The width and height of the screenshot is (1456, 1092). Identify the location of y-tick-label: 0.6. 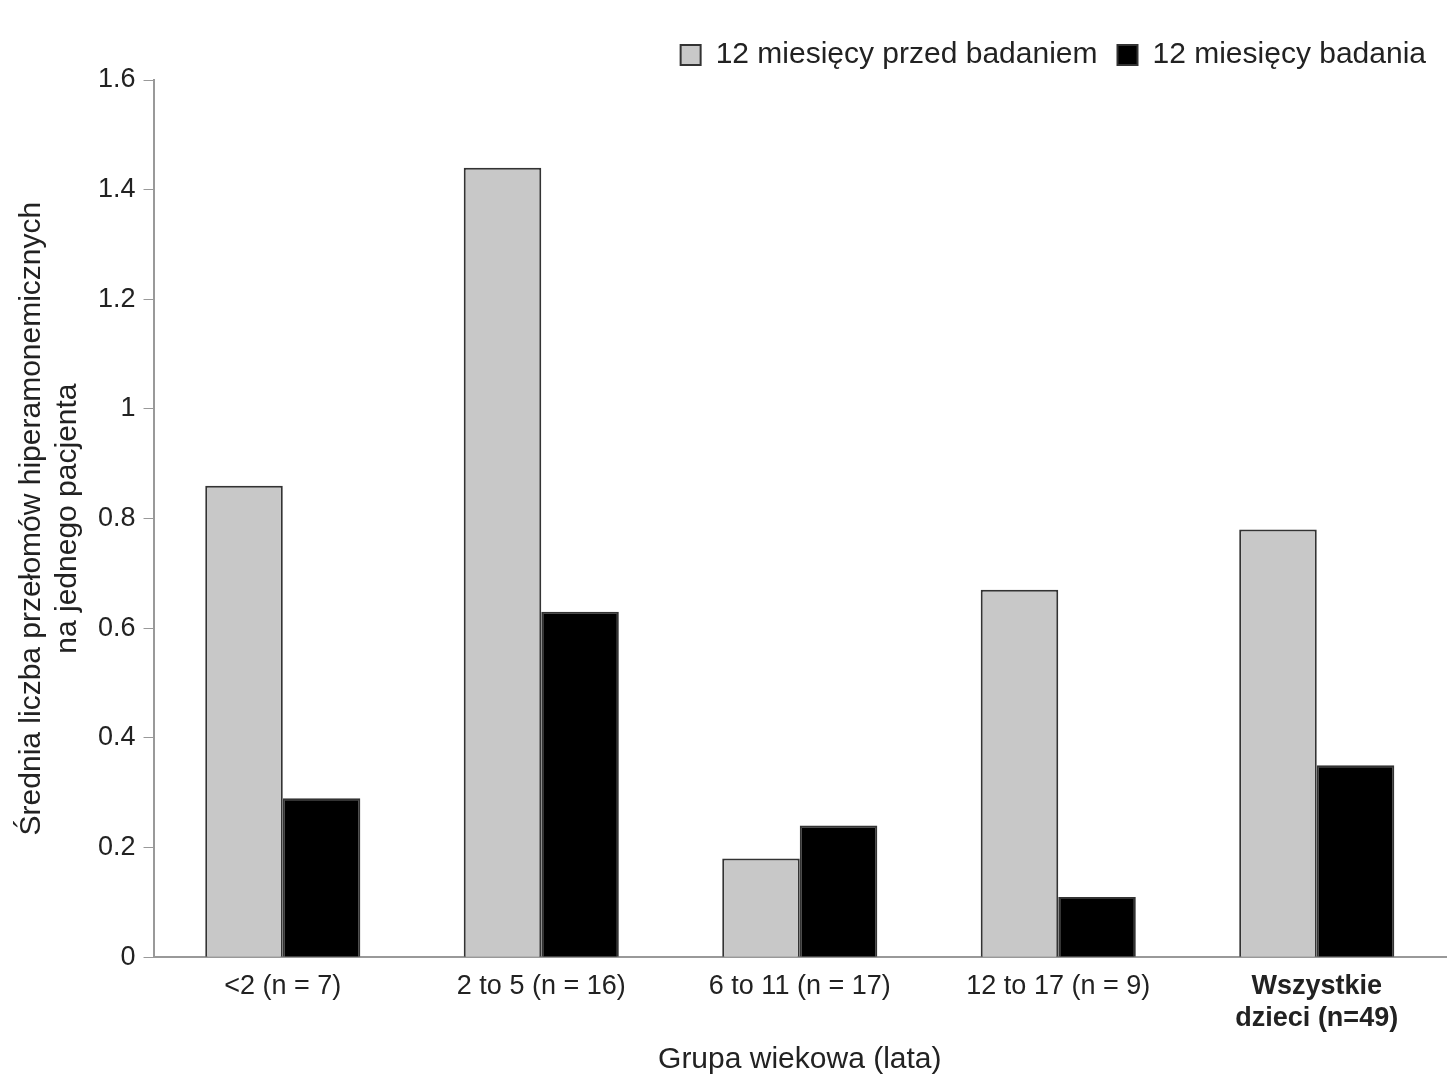
(116, 626).